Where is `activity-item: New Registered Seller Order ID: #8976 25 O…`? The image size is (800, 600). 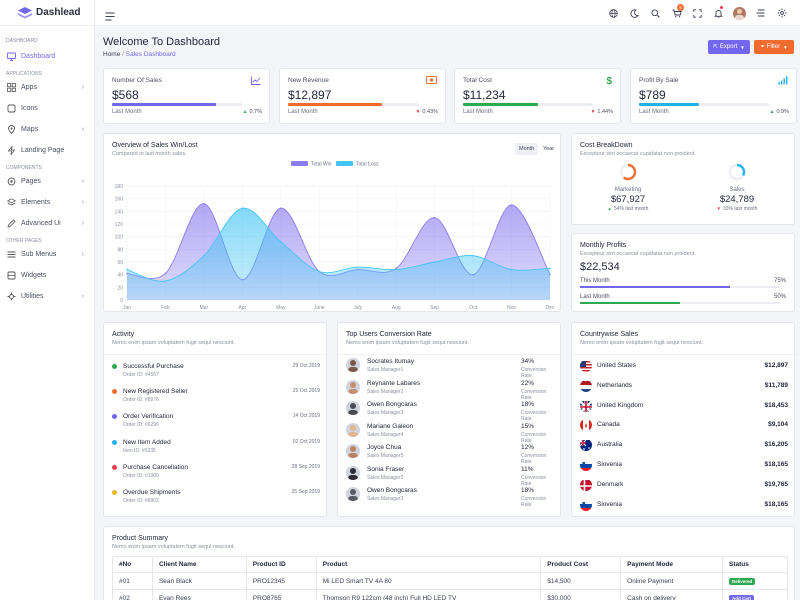
activity-item: New Registered Seller Order ID: #8976 25 O… is located at coordinates (216, 399).